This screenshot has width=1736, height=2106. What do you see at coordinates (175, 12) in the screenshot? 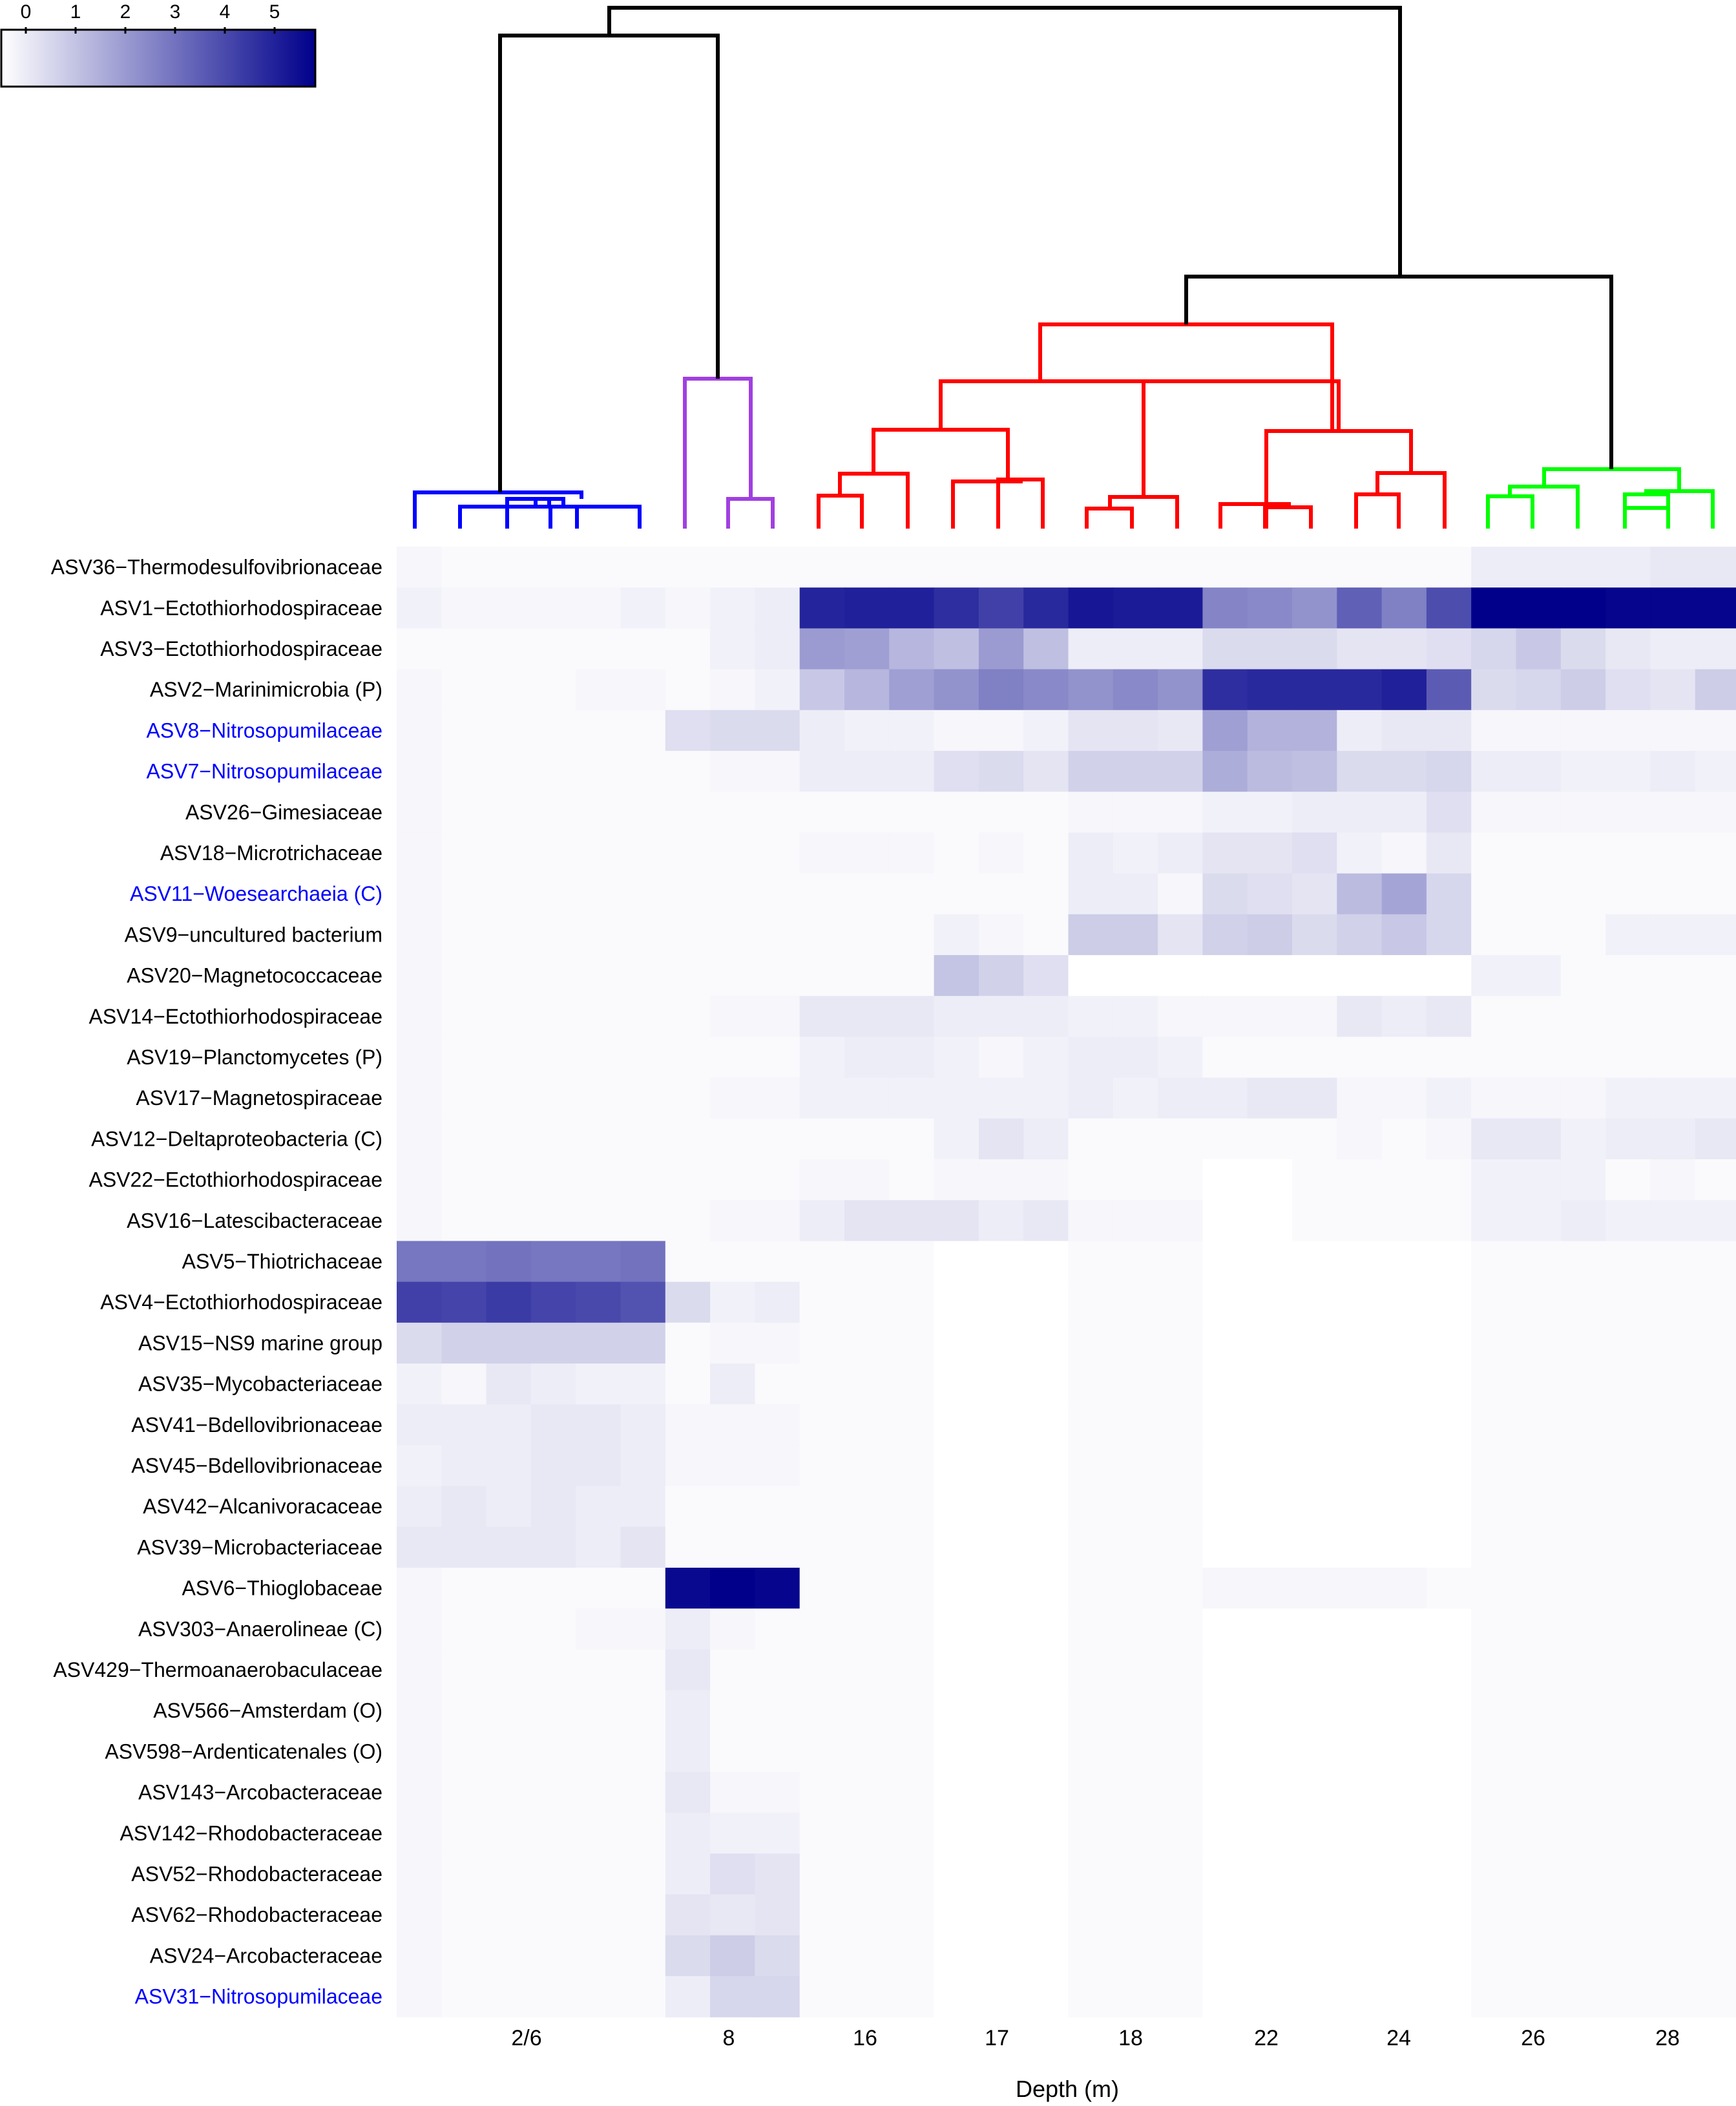
I see `scale-tick-label: 3` at bounding box center [175, 12].